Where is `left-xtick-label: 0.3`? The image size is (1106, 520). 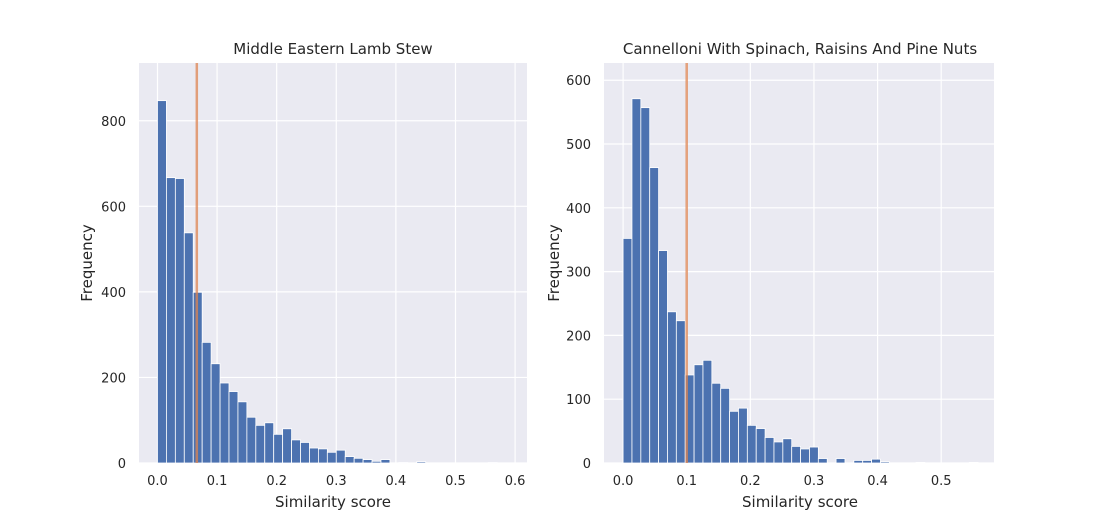 left-xtick-label: 0.3 is located at coordinates (336, 481).